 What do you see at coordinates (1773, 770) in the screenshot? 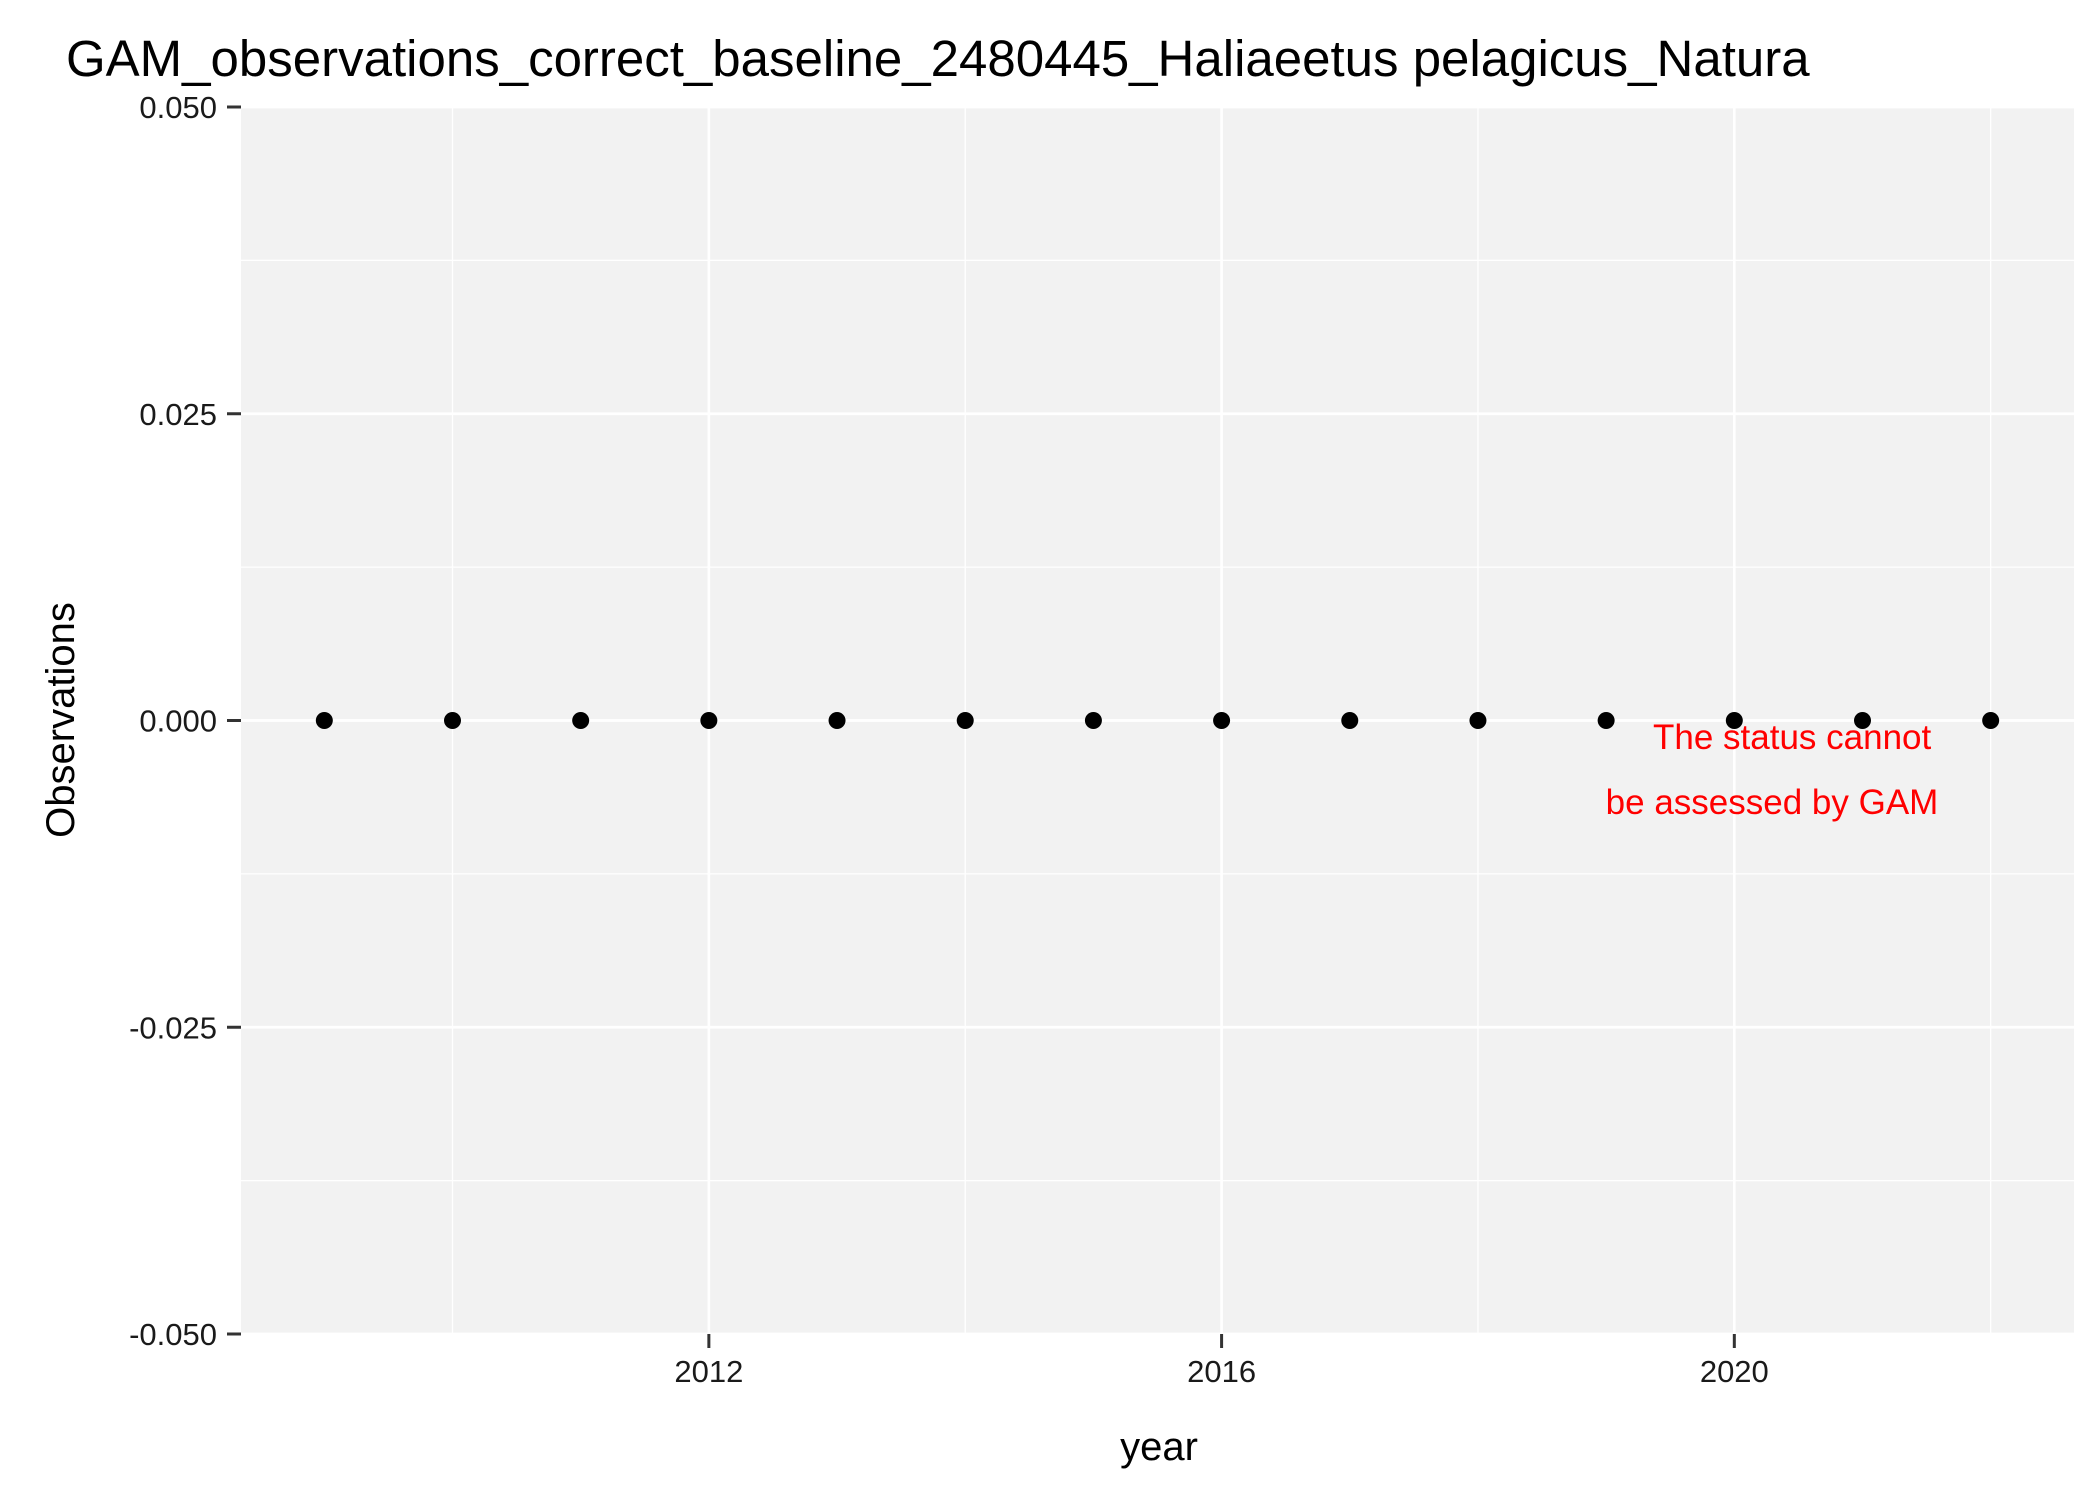
I see `annotation-text: The status cannot be assessed by GAM` at bounding box center [1773, 770].